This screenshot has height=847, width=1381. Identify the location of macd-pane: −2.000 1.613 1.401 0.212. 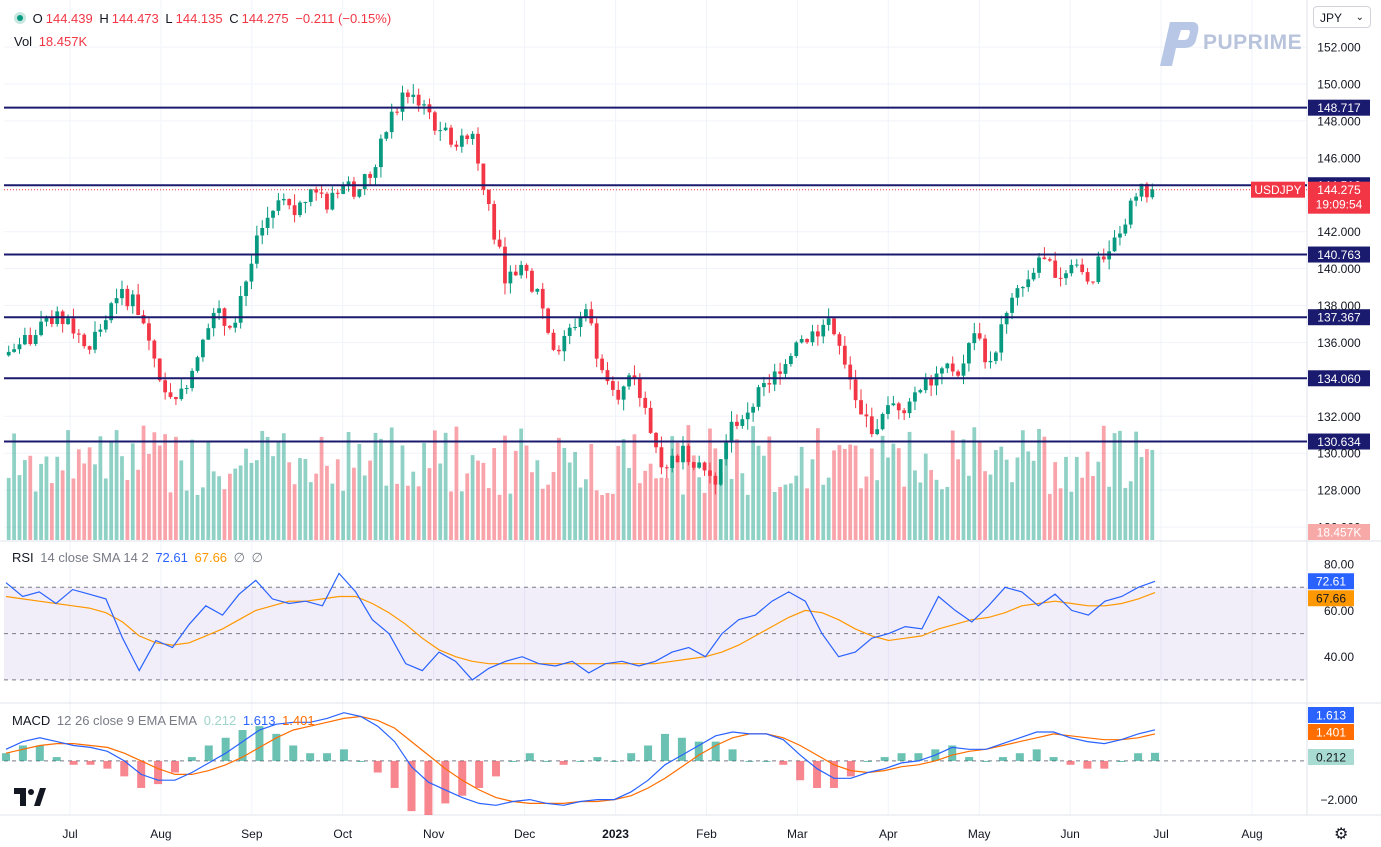
(680, 761).